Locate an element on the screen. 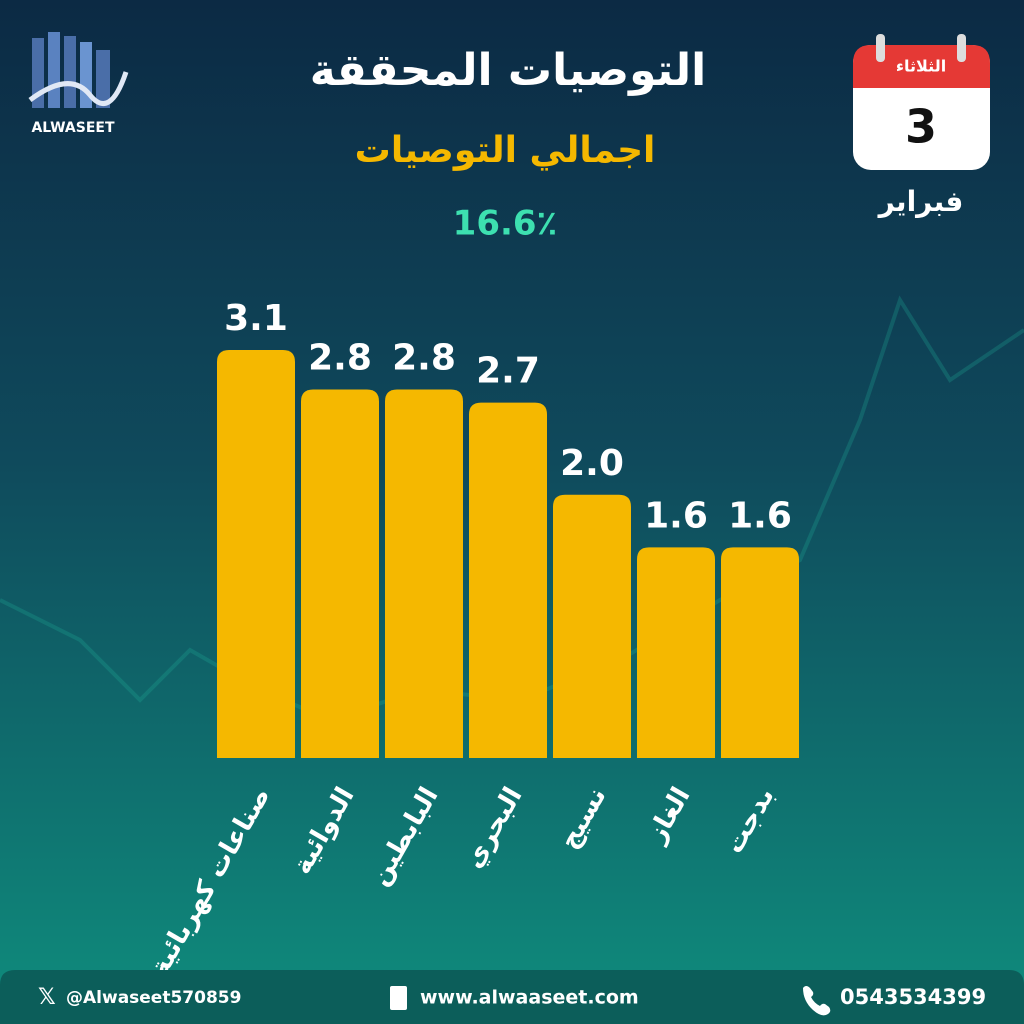 The width and height of the screenshot is (1024, 1024). phone-icon is located at coordinates (817, 1001).